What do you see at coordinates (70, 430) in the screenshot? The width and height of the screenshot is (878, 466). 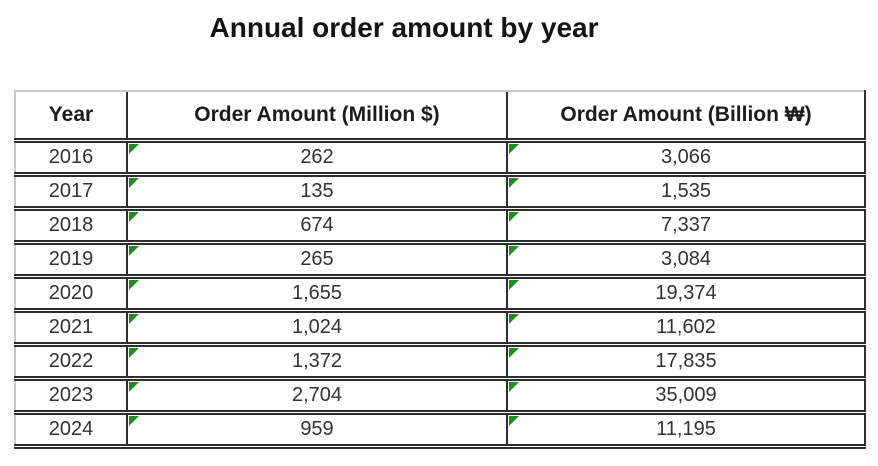 I see `year-cell: 2024` at bounding box center [70, 430].